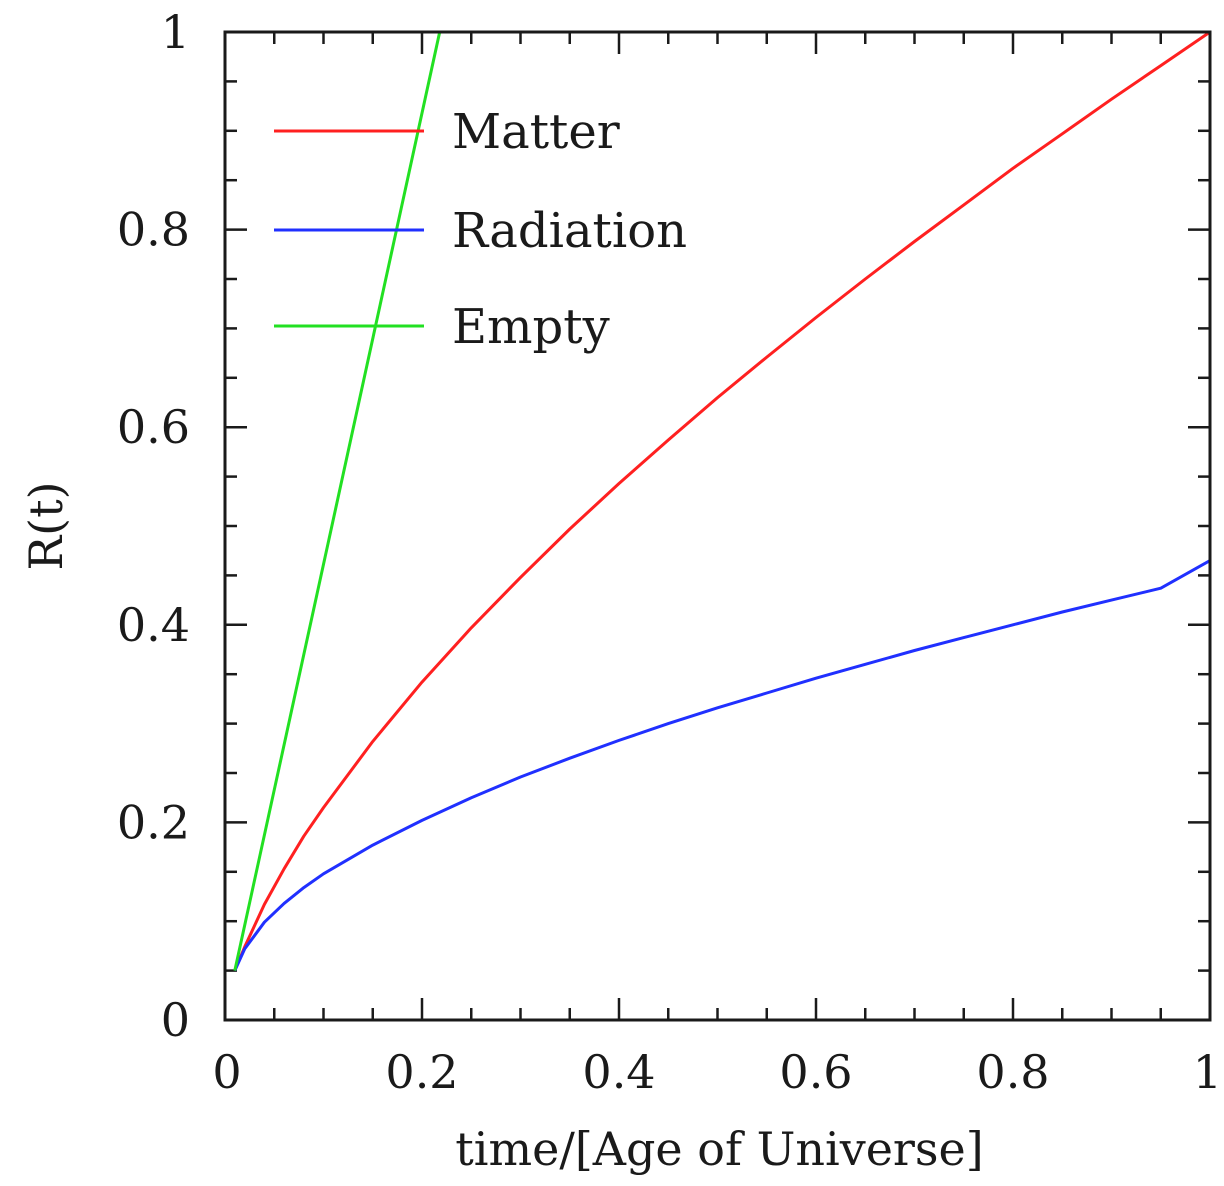 This screenshot has height=1186, width=1224. What do you see at coordinates (536, 132) in the screenshot?
I see `legend-label-matter: Matter` at bounding box center [536, 132].